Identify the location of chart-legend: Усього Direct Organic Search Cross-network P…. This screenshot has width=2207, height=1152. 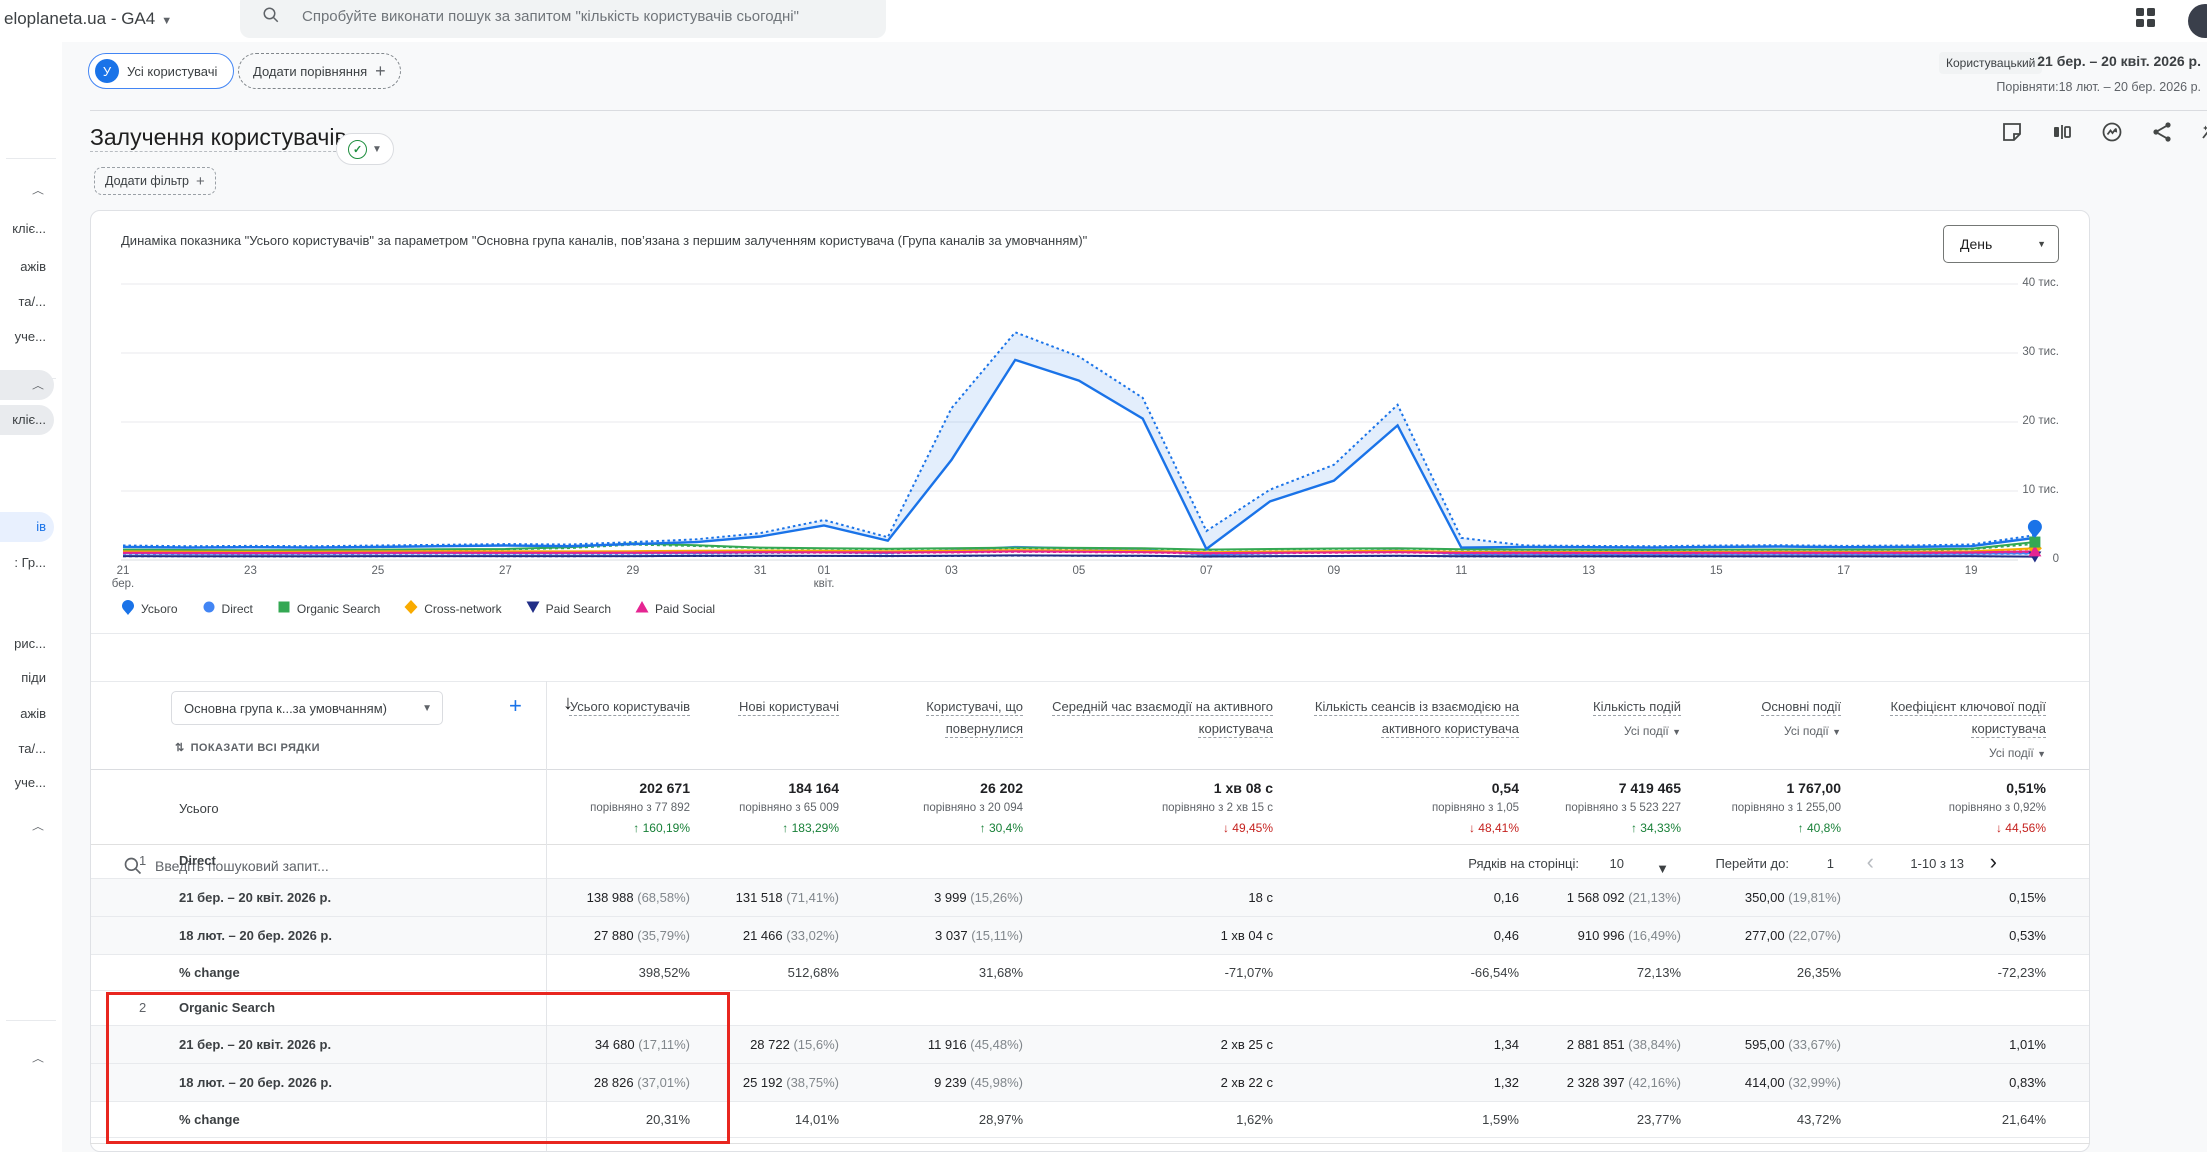
(418, 608).